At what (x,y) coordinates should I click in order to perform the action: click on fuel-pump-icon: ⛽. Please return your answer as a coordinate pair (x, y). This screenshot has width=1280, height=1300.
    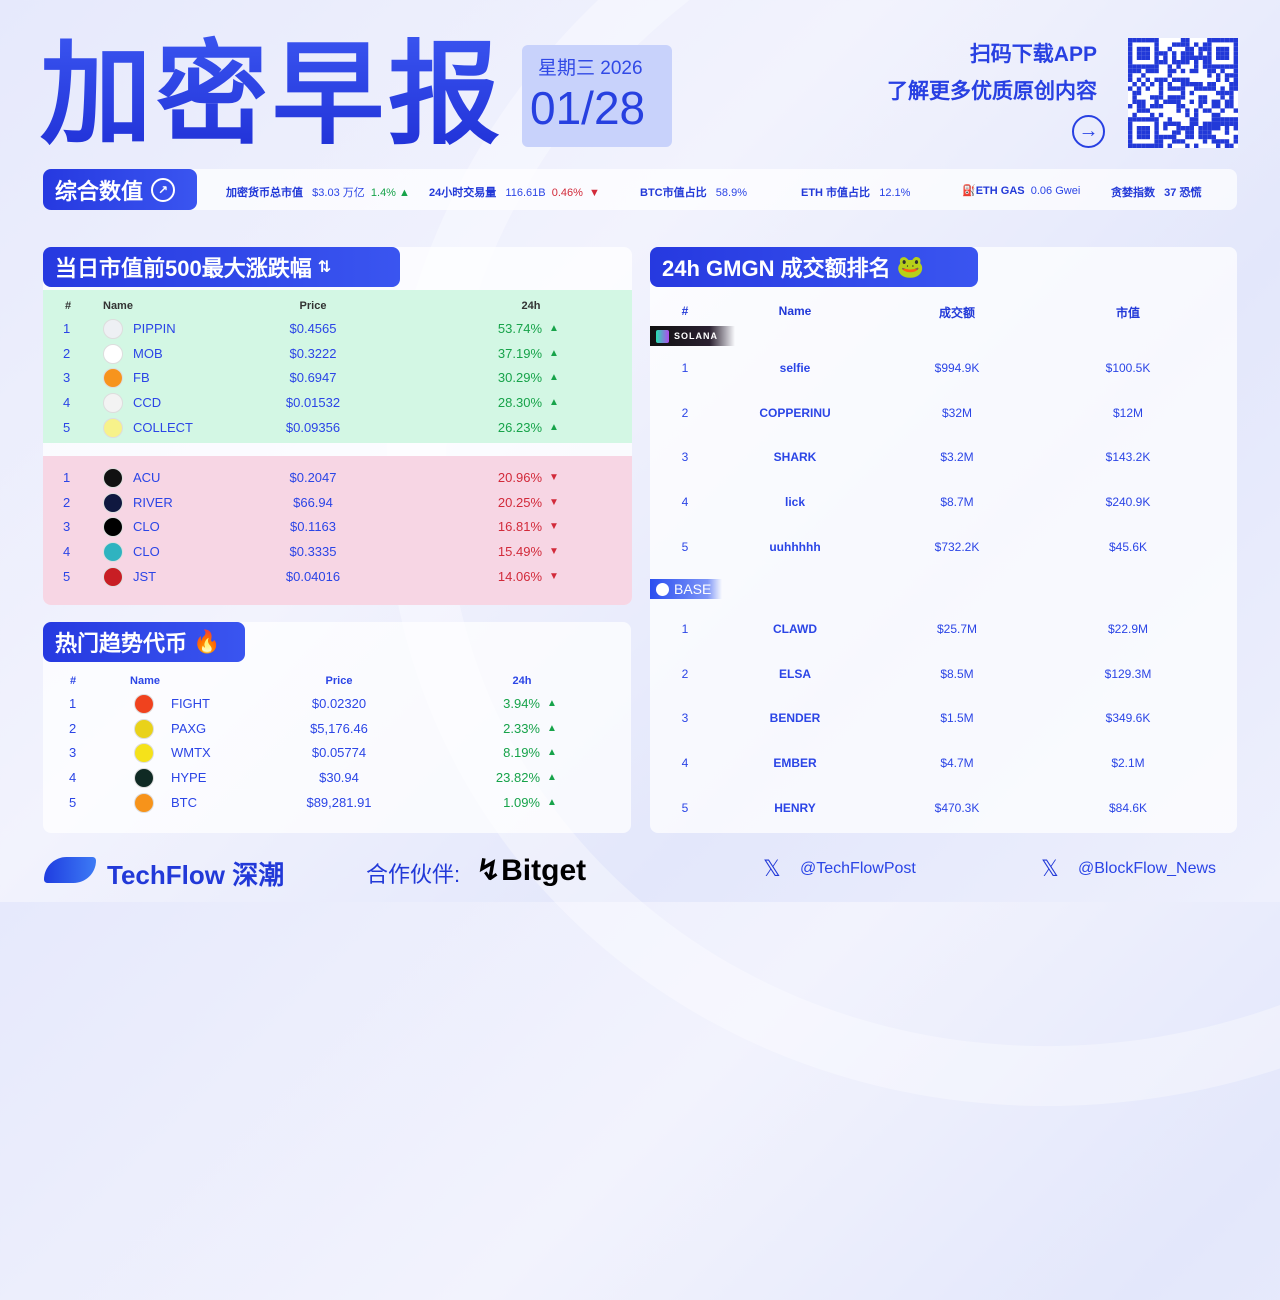
    Looking at the image, I should click on (969, 191).